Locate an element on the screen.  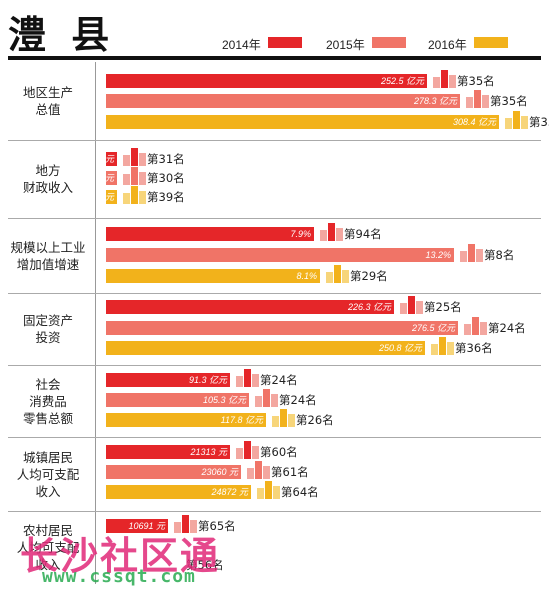
bar-value-label: 24872 元 is located at coordinates (229, 492).